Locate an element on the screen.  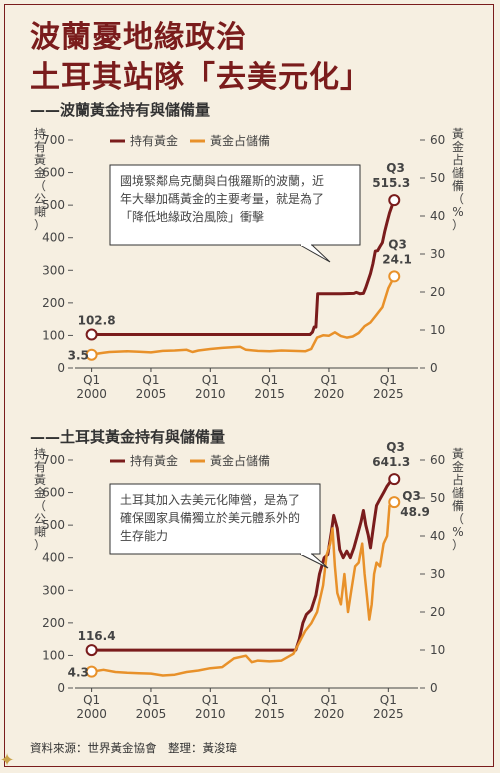
left-tick-label: 700 is located at coordinates (53, 460).